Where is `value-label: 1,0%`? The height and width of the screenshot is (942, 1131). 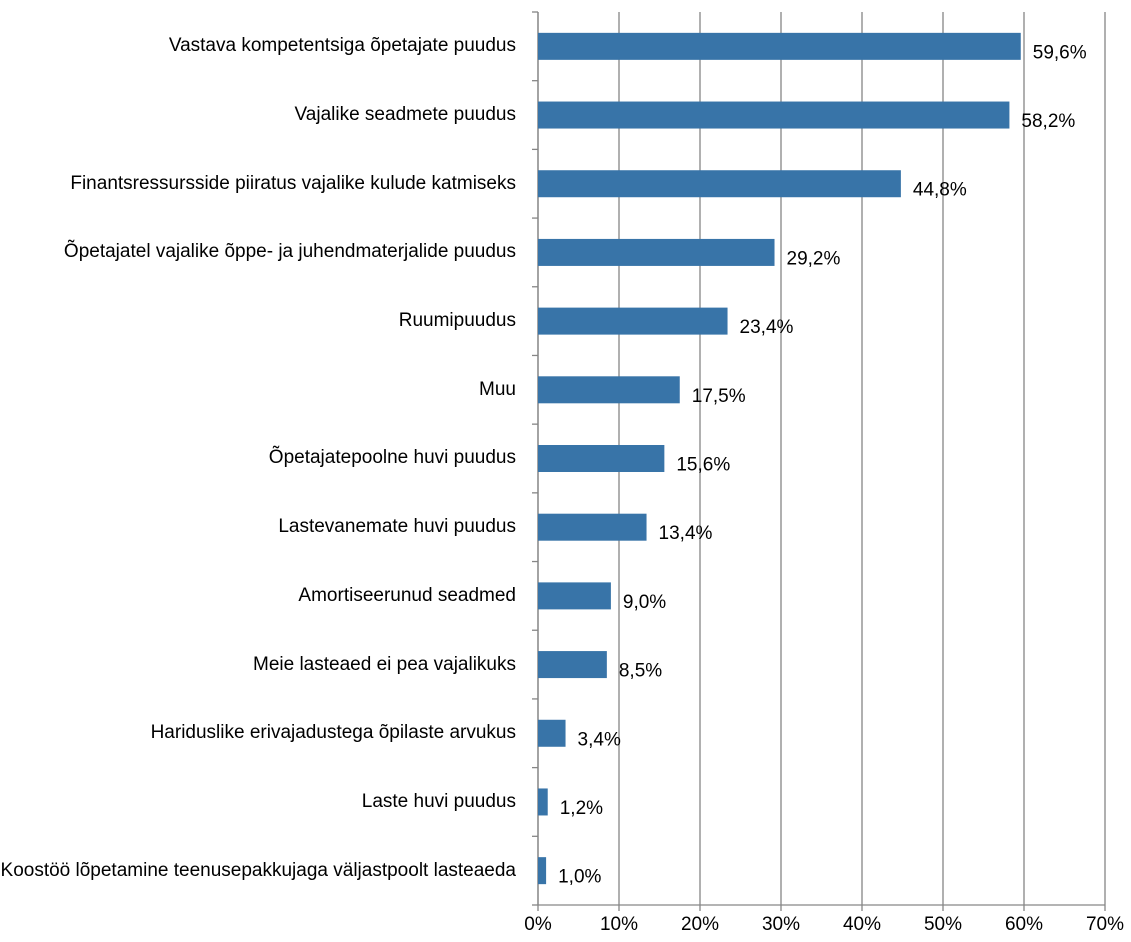
value-label: 1,0% is located at coordinates (579, 877).